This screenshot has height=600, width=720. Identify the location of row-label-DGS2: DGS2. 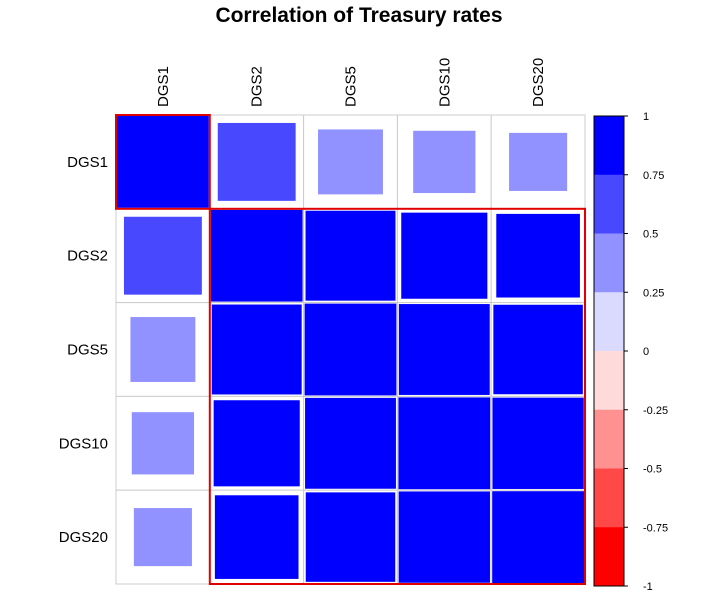
(87, 256).